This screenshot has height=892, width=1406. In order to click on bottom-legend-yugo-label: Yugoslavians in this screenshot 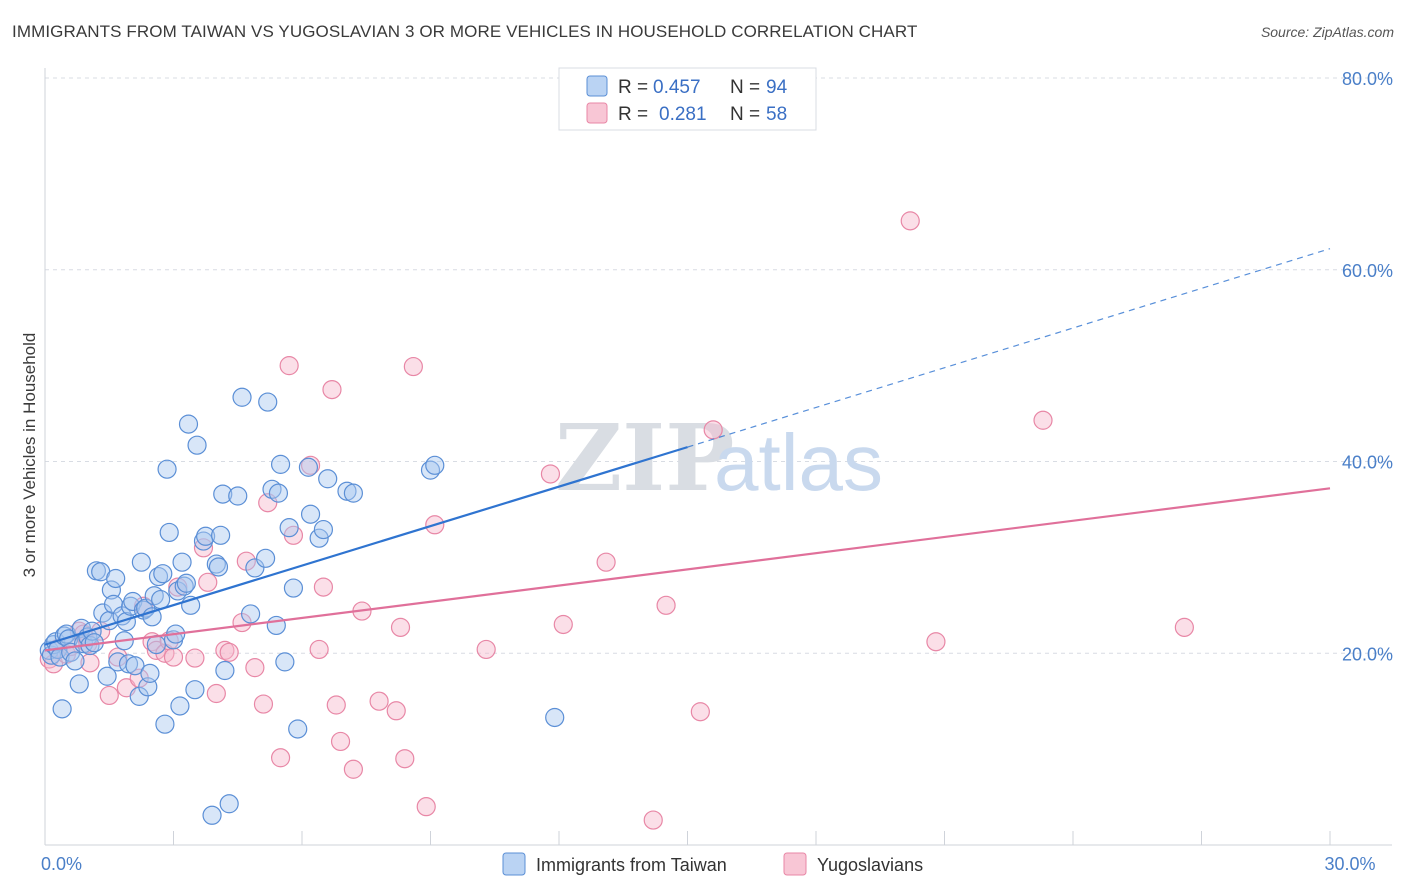, I will do `click(870, 865)`.